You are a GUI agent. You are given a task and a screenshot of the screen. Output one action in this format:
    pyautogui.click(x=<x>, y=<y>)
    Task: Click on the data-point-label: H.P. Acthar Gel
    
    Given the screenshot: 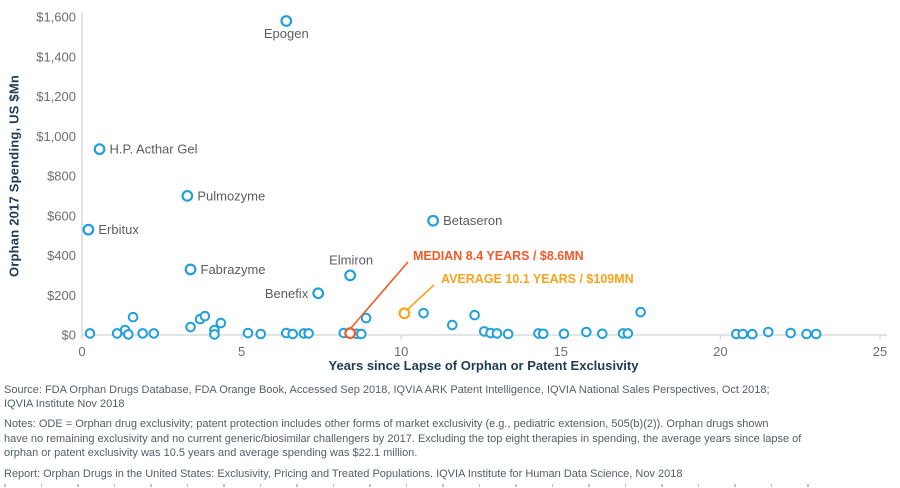 What is the action you would take?
    pyautogui.click(x=154, y=149)
    